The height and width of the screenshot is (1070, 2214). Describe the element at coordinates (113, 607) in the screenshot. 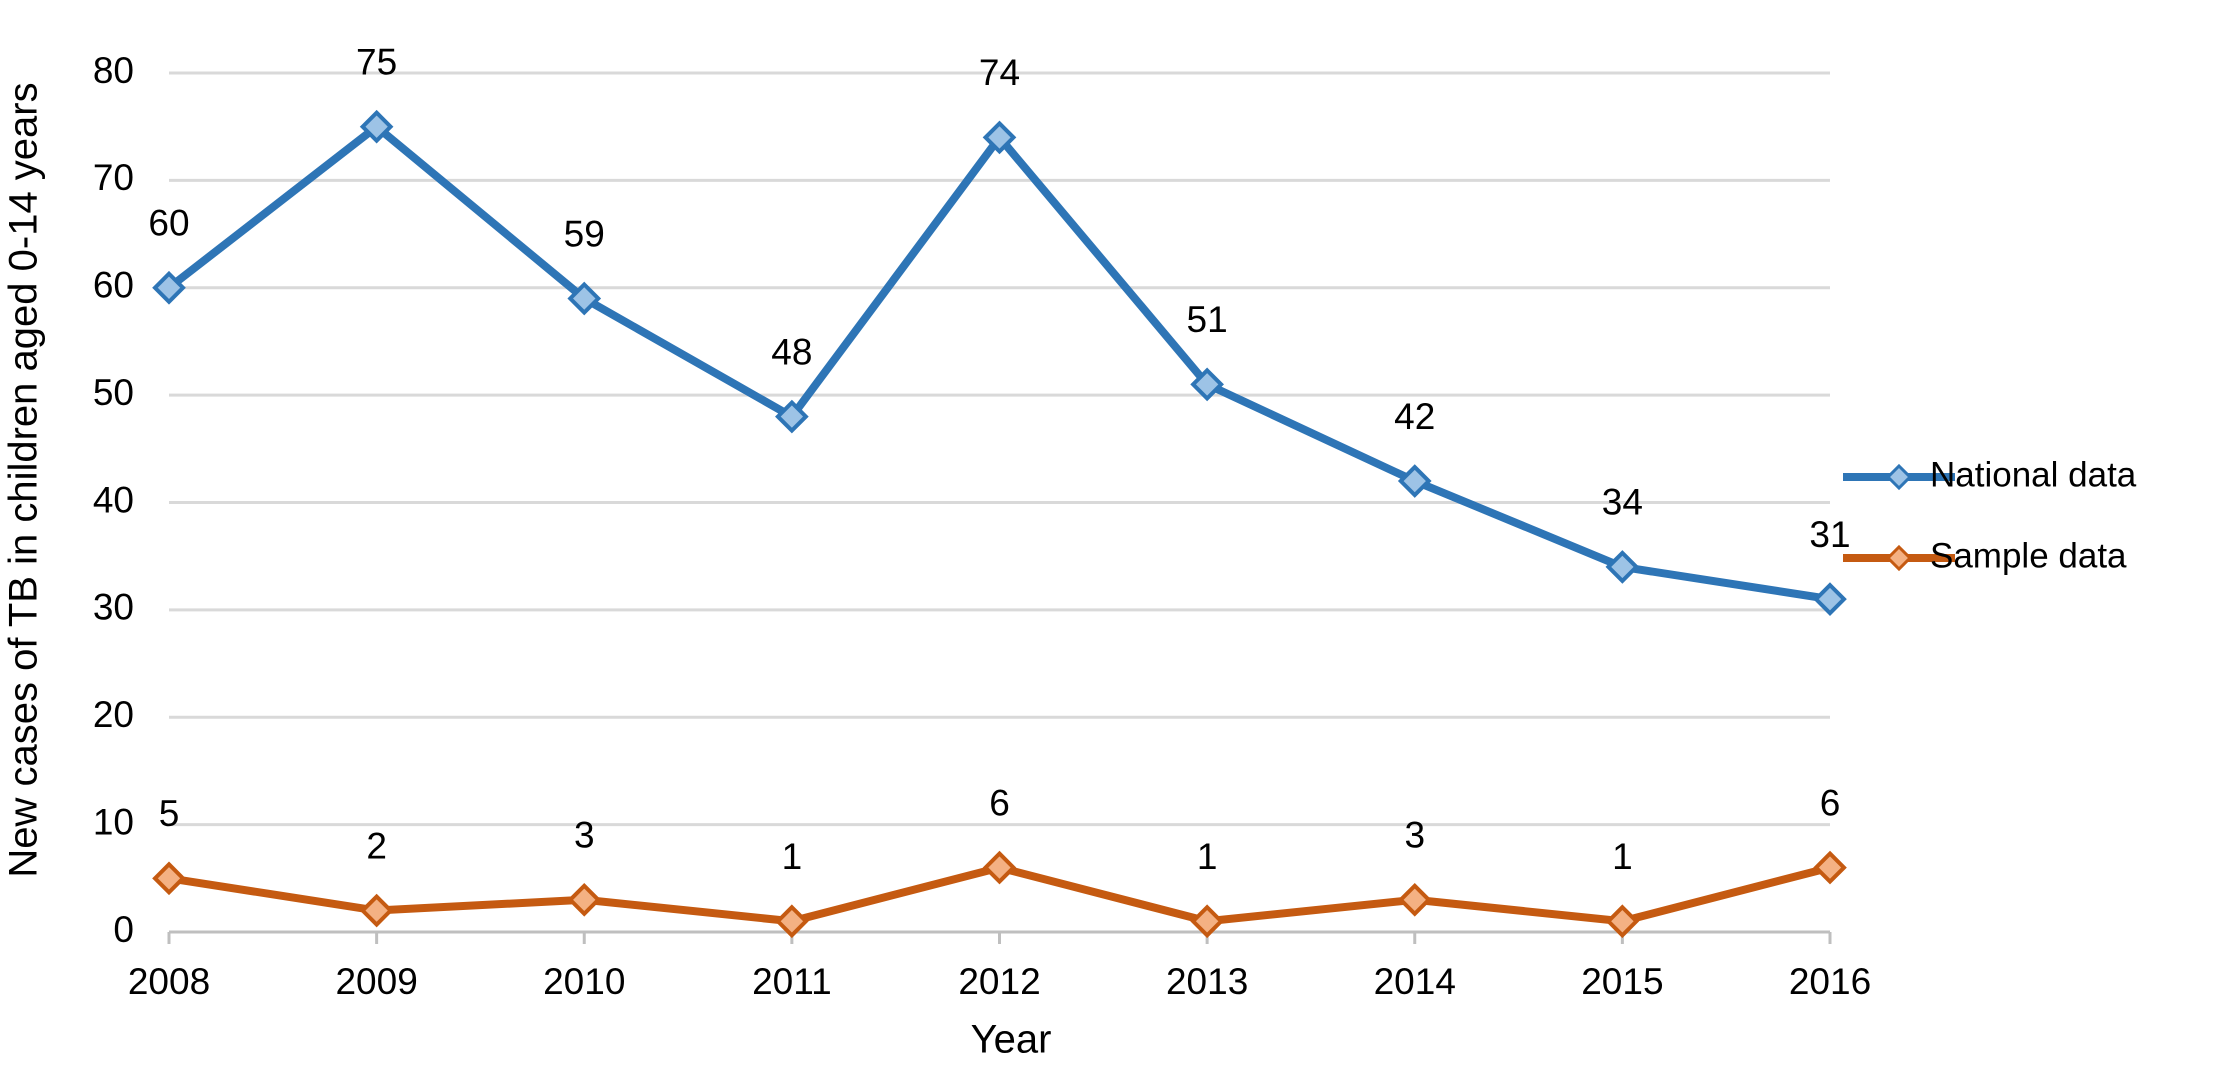

I see `y-tick-label: 30` at that location.